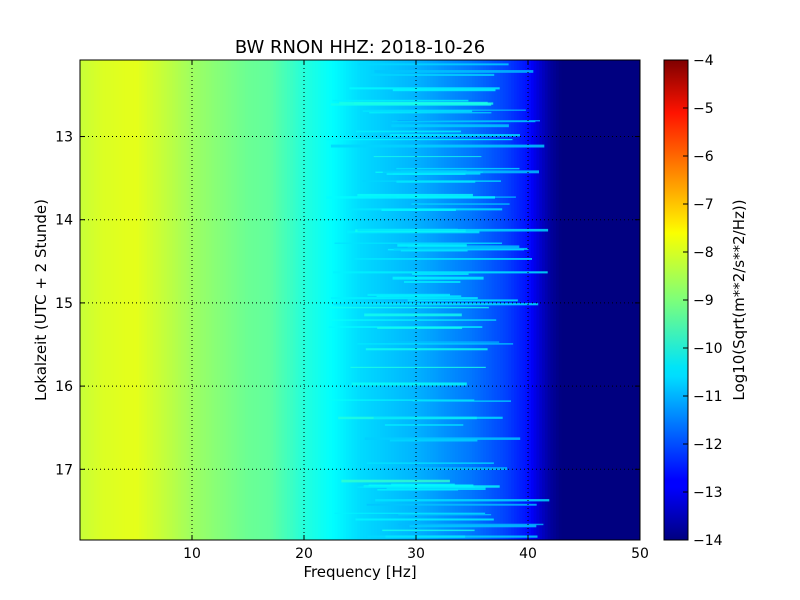  What do you see at coordinates (359, 572) in the screenshot?
I see `x-axis-label: Frequency [Hz]` at bounding box center [359, 572].